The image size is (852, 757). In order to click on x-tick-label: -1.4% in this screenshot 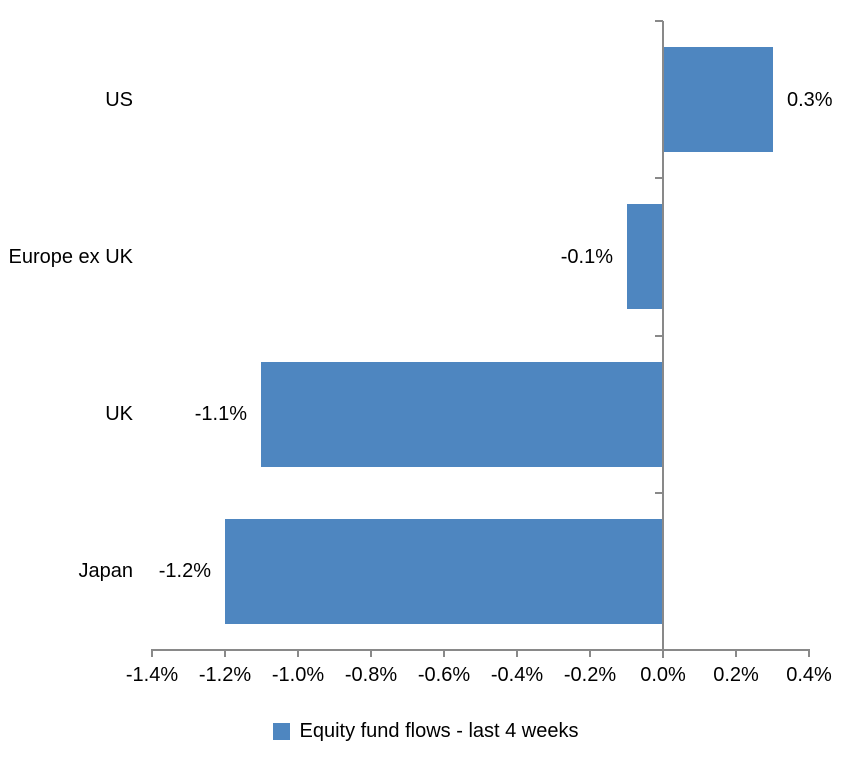, I will do `click(152, 675)`.